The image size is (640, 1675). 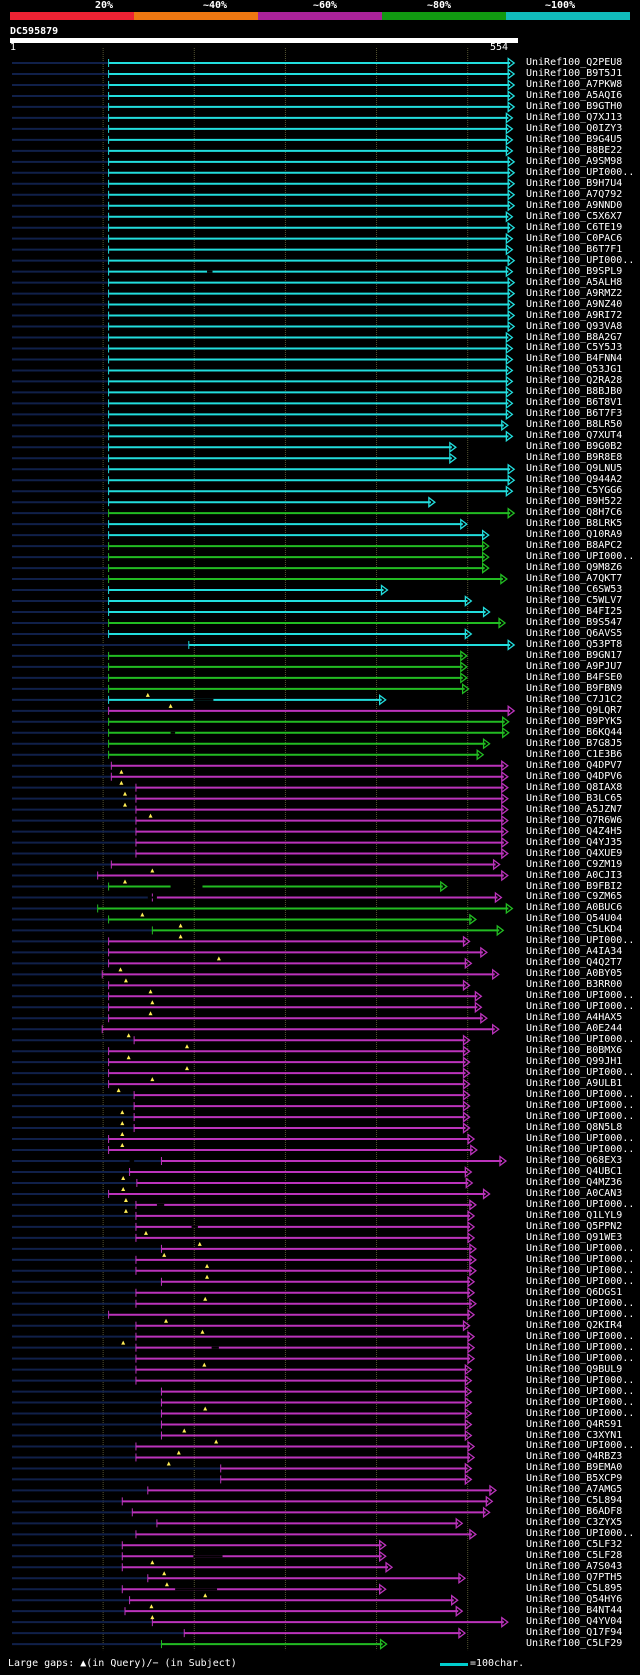 What do you see at coordinates (574, 161) in the screenshot?
I see `hit-label: UniRef100_A9SM98` at bounding box center [574, 161].